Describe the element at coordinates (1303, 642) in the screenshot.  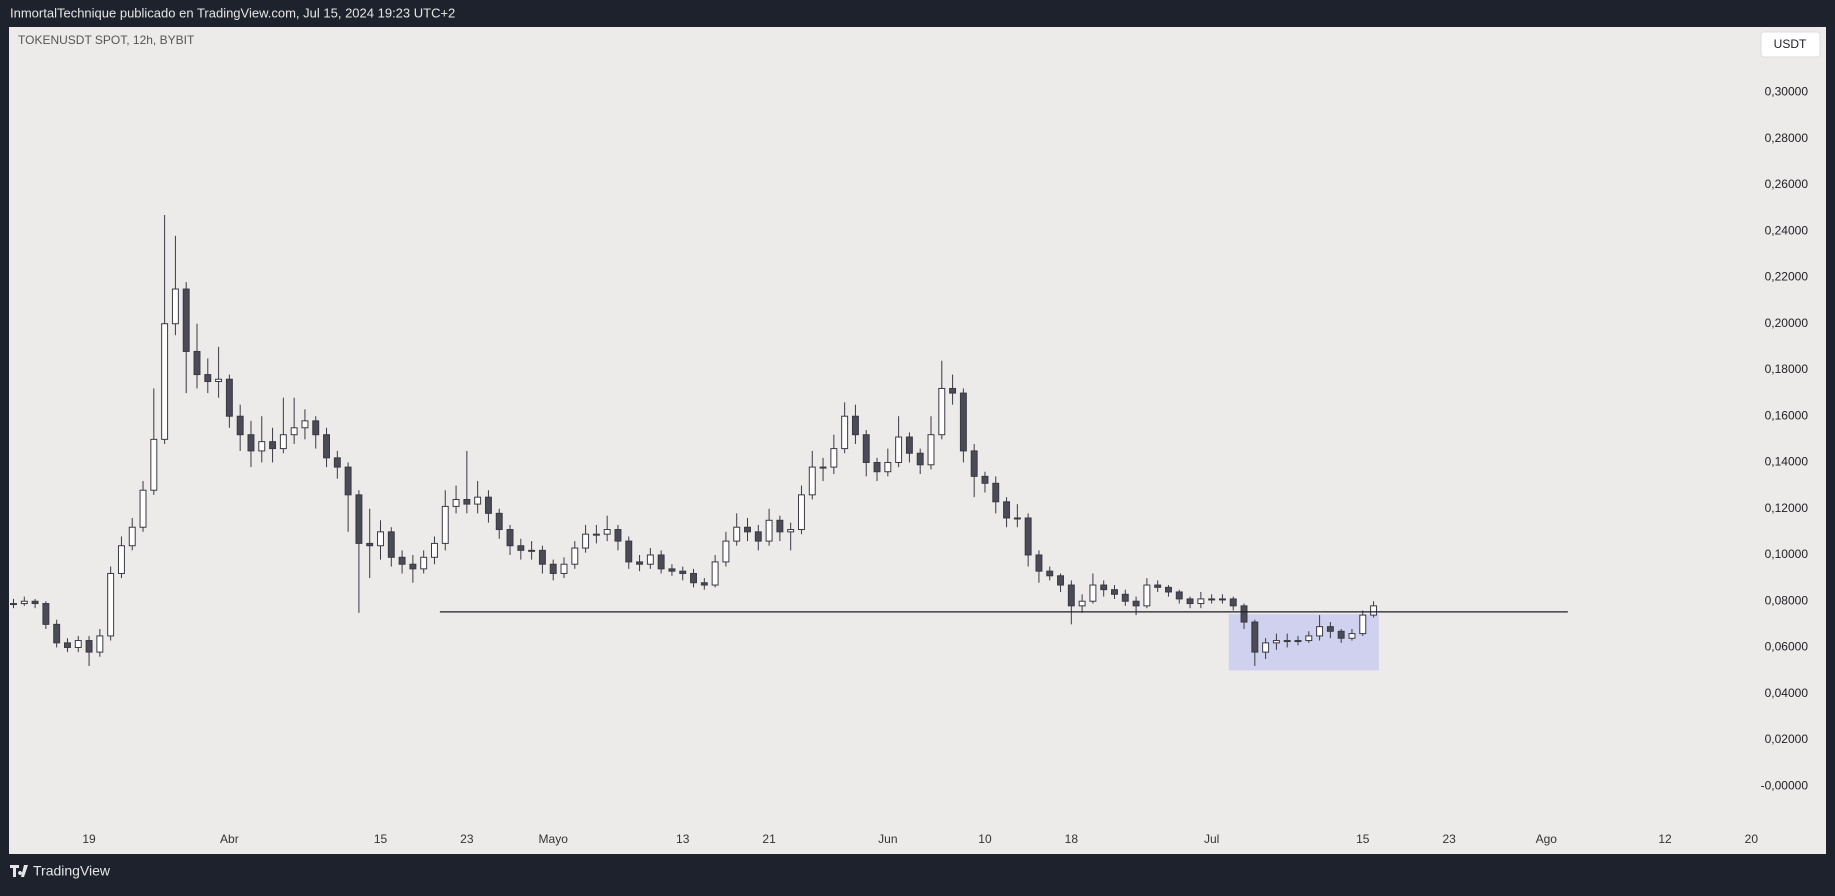
I see `zone-box` at that location.